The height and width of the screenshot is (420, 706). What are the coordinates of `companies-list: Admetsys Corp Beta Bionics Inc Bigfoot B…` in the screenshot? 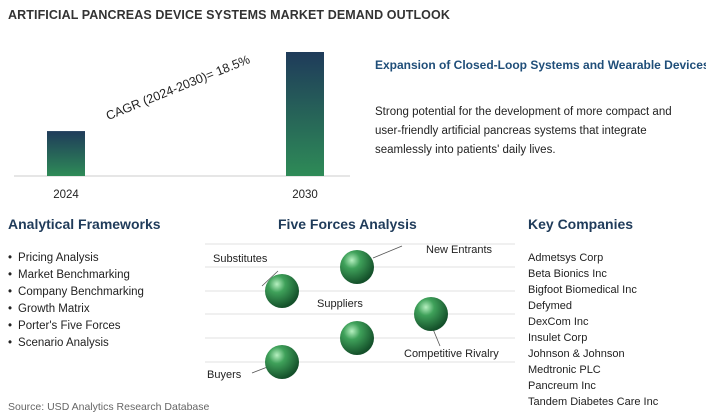 It's located at (593, 330).